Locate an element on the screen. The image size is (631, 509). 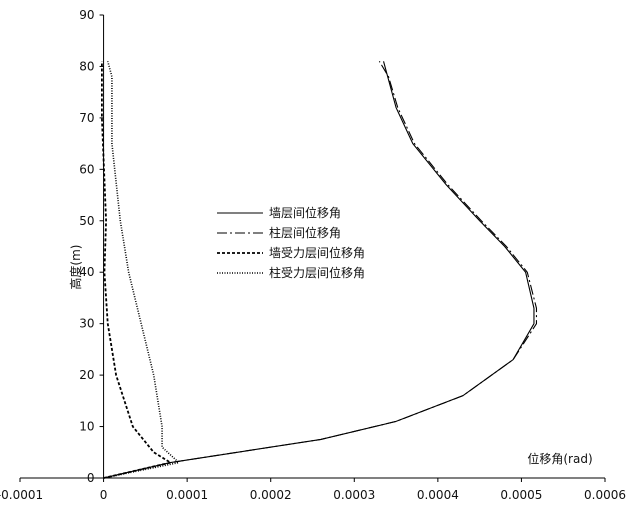
y-axis-title: 高度(m) is located at coordinates (75, 267).